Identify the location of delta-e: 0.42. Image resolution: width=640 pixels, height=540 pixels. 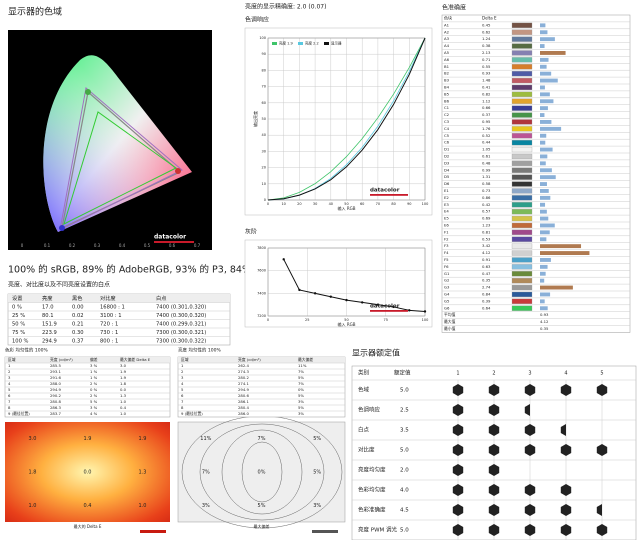
(486, 204).